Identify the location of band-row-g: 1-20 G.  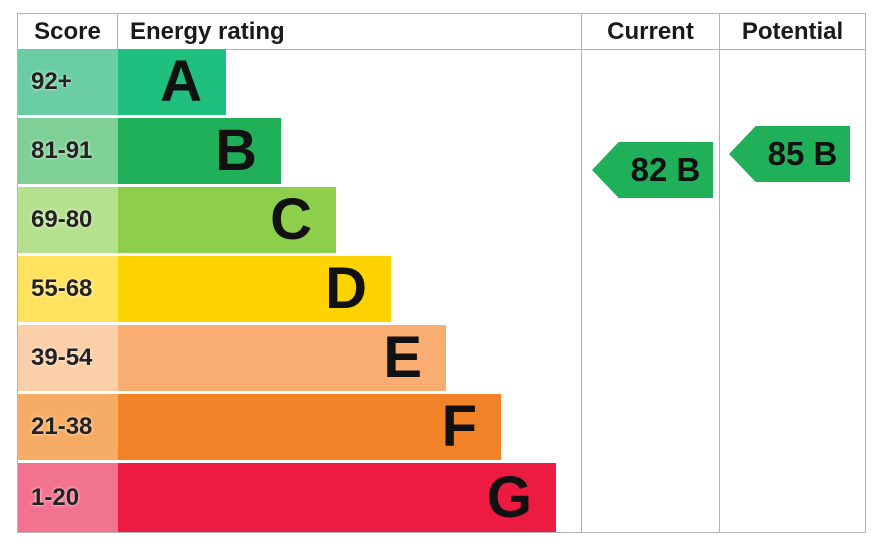
(441, 497).